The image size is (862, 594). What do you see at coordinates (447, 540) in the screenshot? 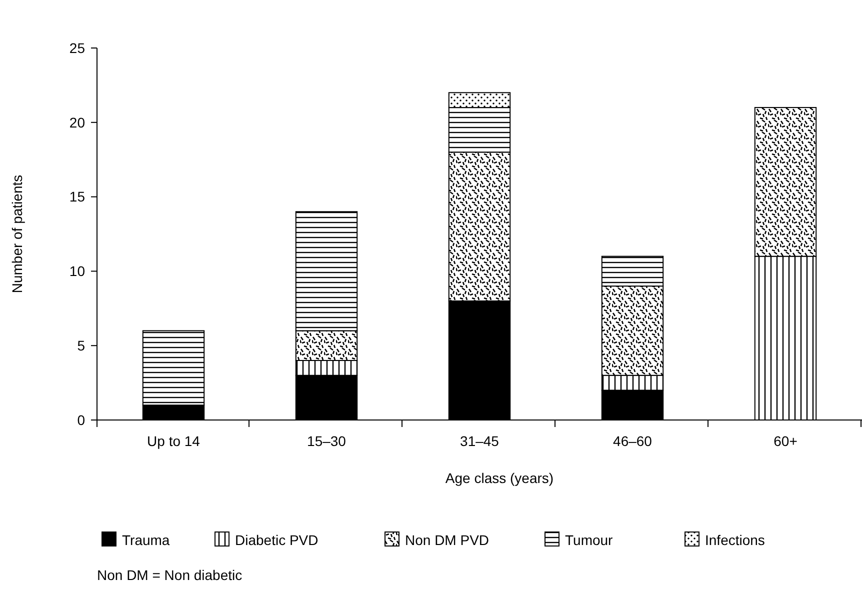
I see `legend-label: Non DM PVD` at bounding box center [447, 540].